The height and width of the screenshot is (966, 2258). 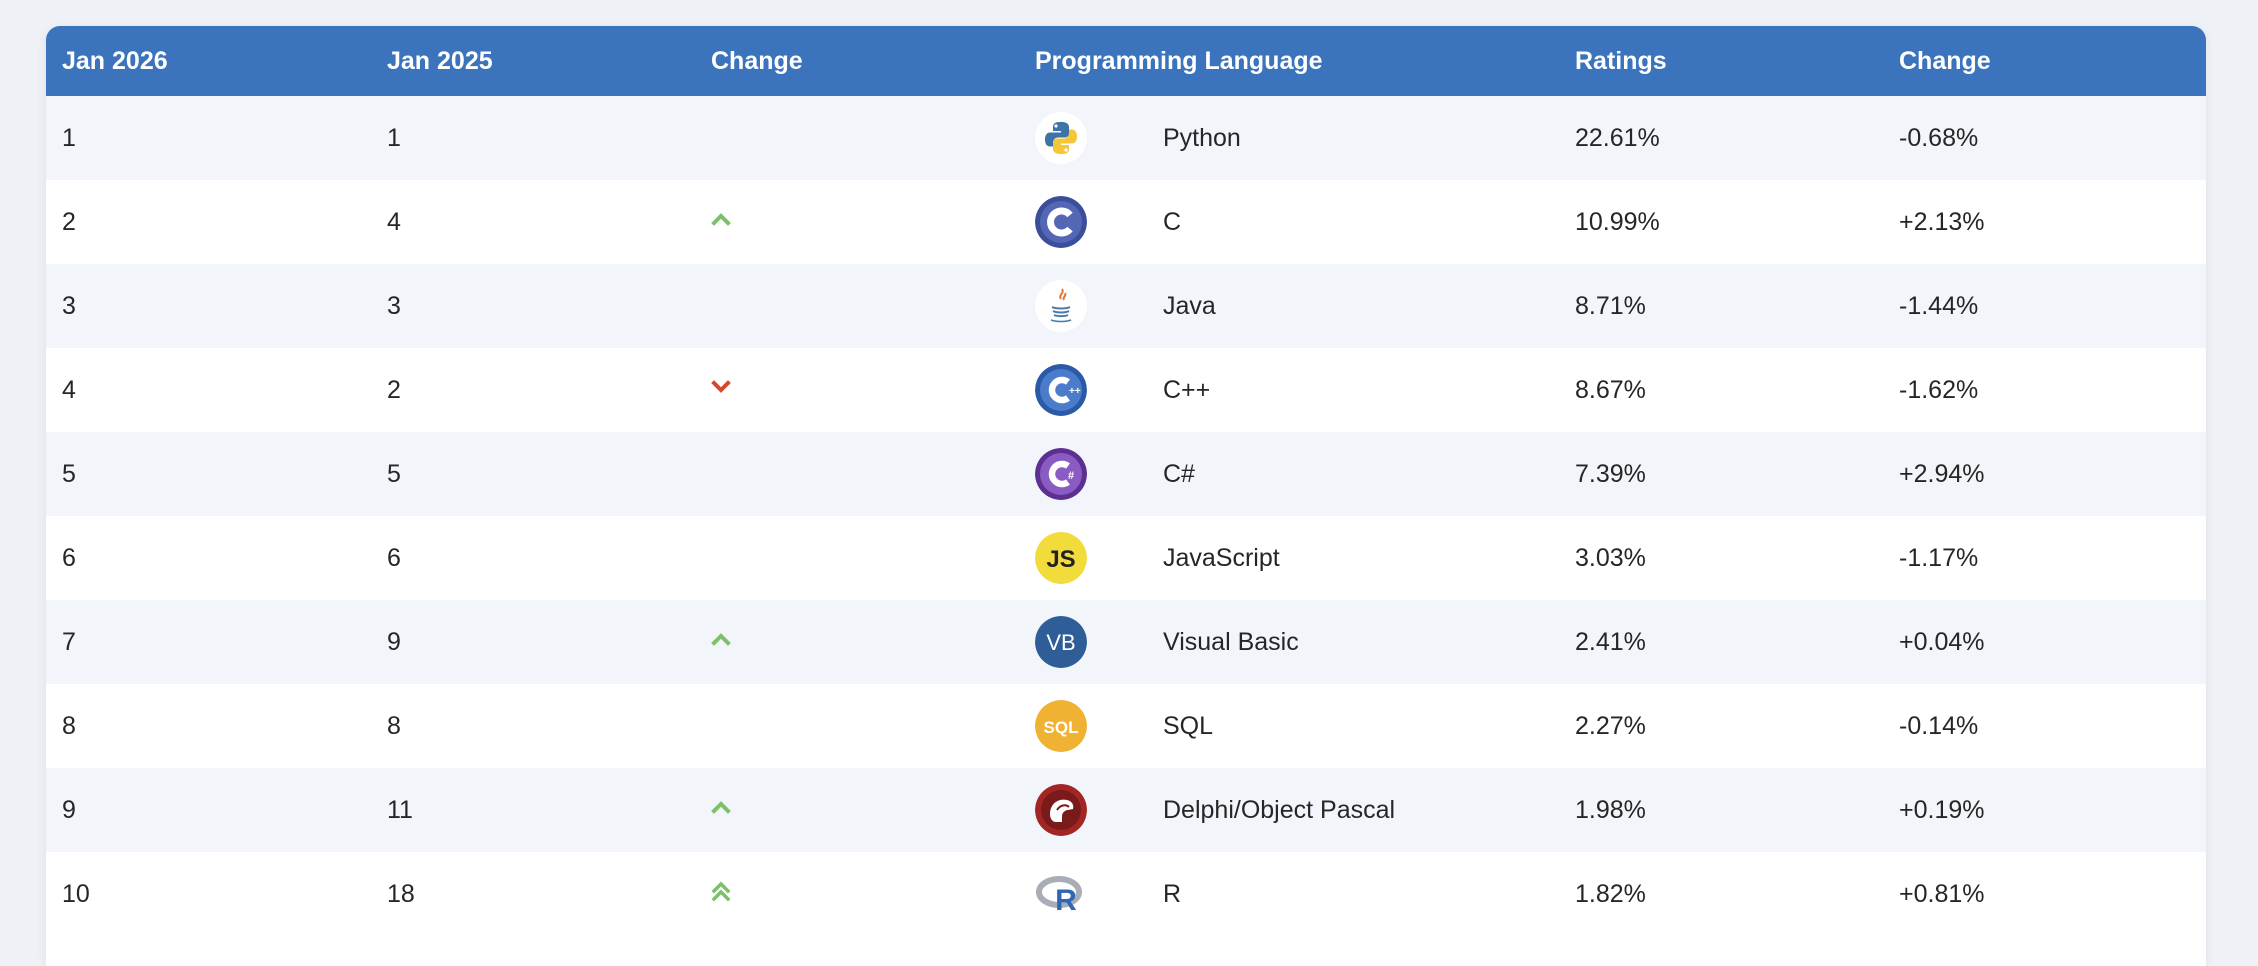 I want to click on arrow-down-icon, so click(x=721, y=386).